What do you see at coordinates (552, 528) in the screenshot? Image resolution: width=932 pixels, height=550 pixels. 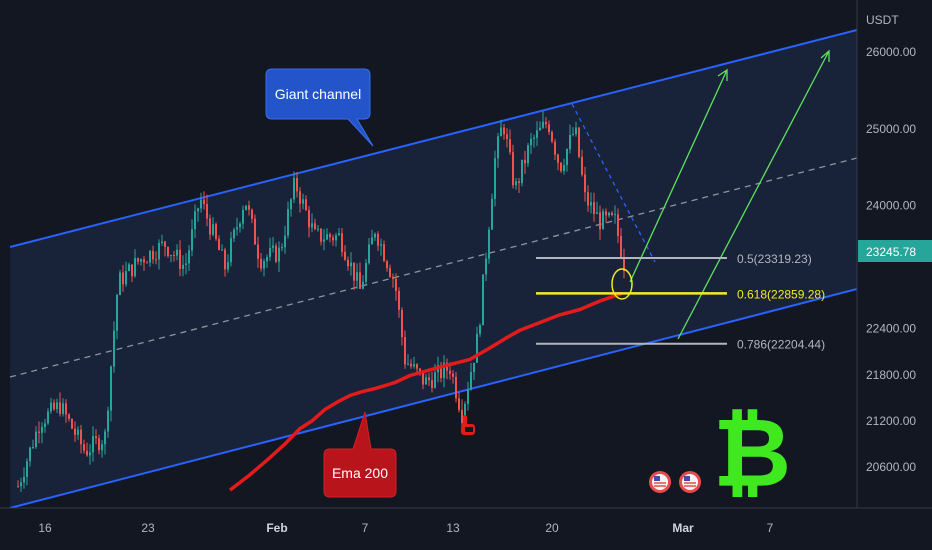 I see `time-tick-label: 20` at bounding box center [552, 528].